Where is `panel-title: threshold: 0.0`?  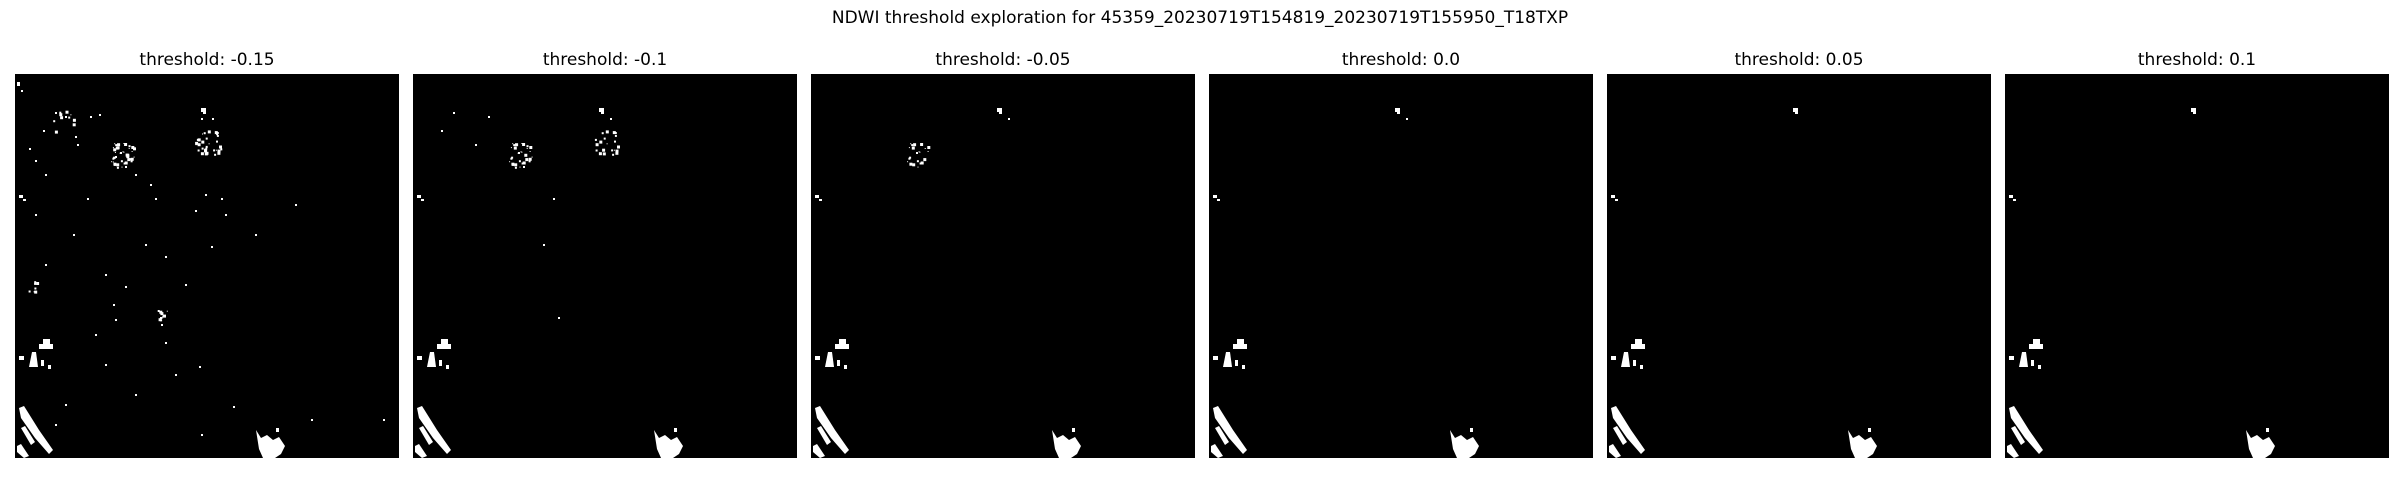
panel-title: threshold: 0.0 is located at coordinates (1401, 60).